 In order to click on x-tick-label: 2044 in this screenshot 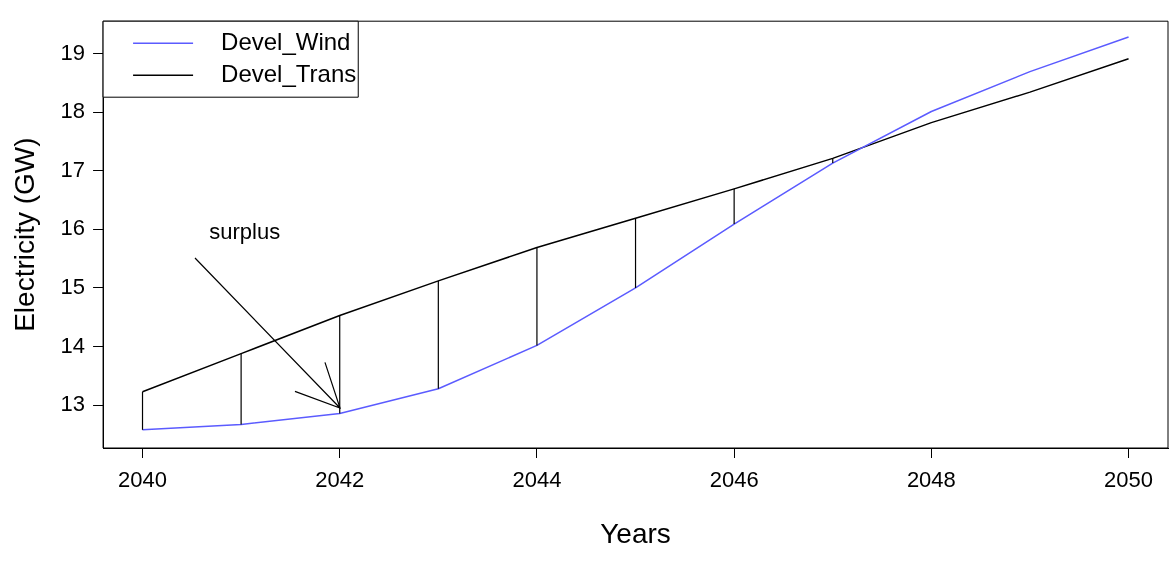, I will do `click(537, 480)`.